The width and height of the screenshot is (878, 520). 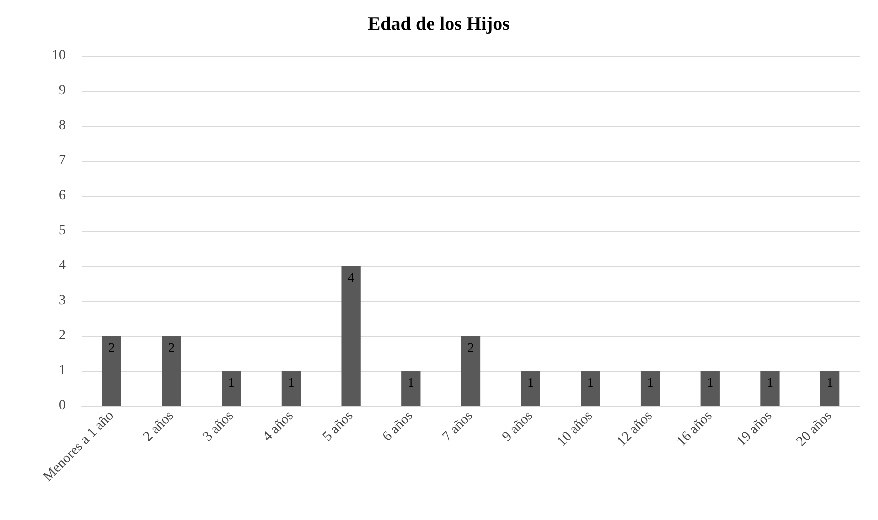 What do you see at coordinates (458, 426) in the screenshot?
I see `x-tick-label: 7 años` at bounding box center [458, 426].